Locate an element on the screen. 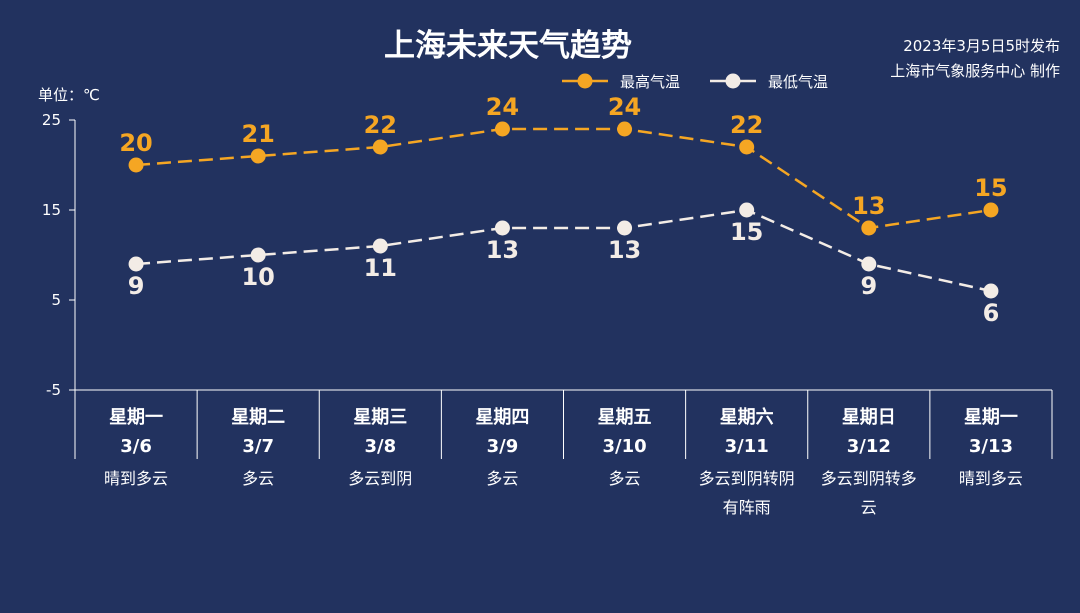  high-temp-line is located at coordinates (563, 178).